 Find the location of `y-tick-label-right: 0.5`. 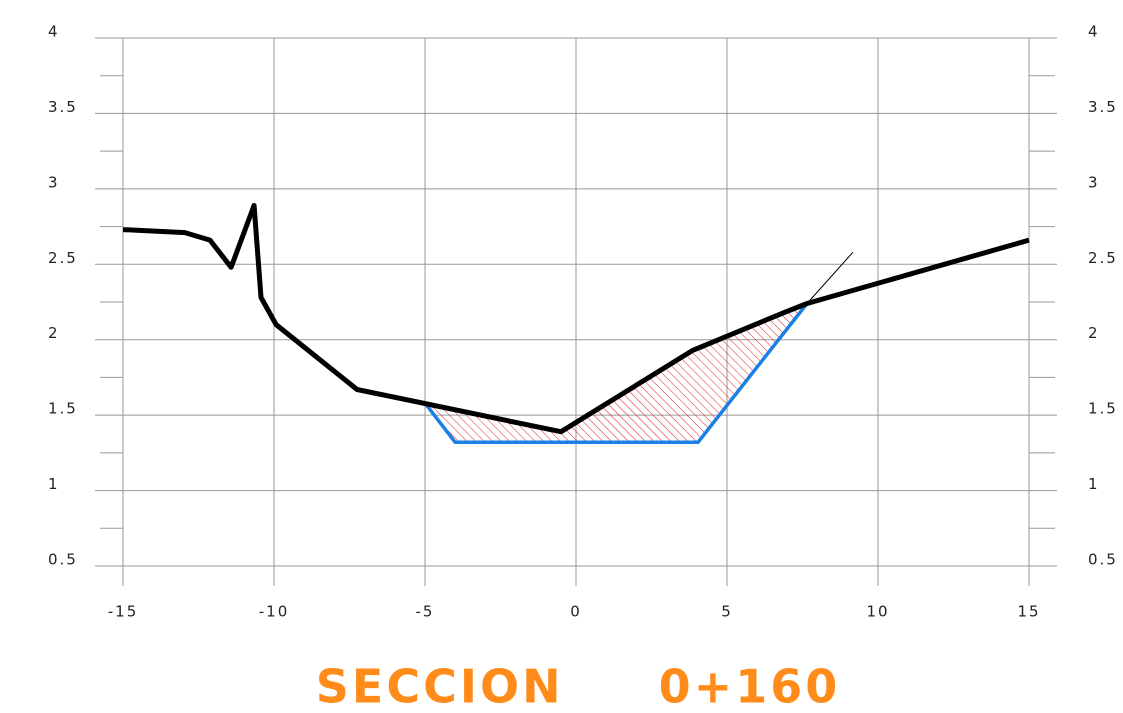

y-tick-label-right: 0.5 is located at coordinates (1103, 560).